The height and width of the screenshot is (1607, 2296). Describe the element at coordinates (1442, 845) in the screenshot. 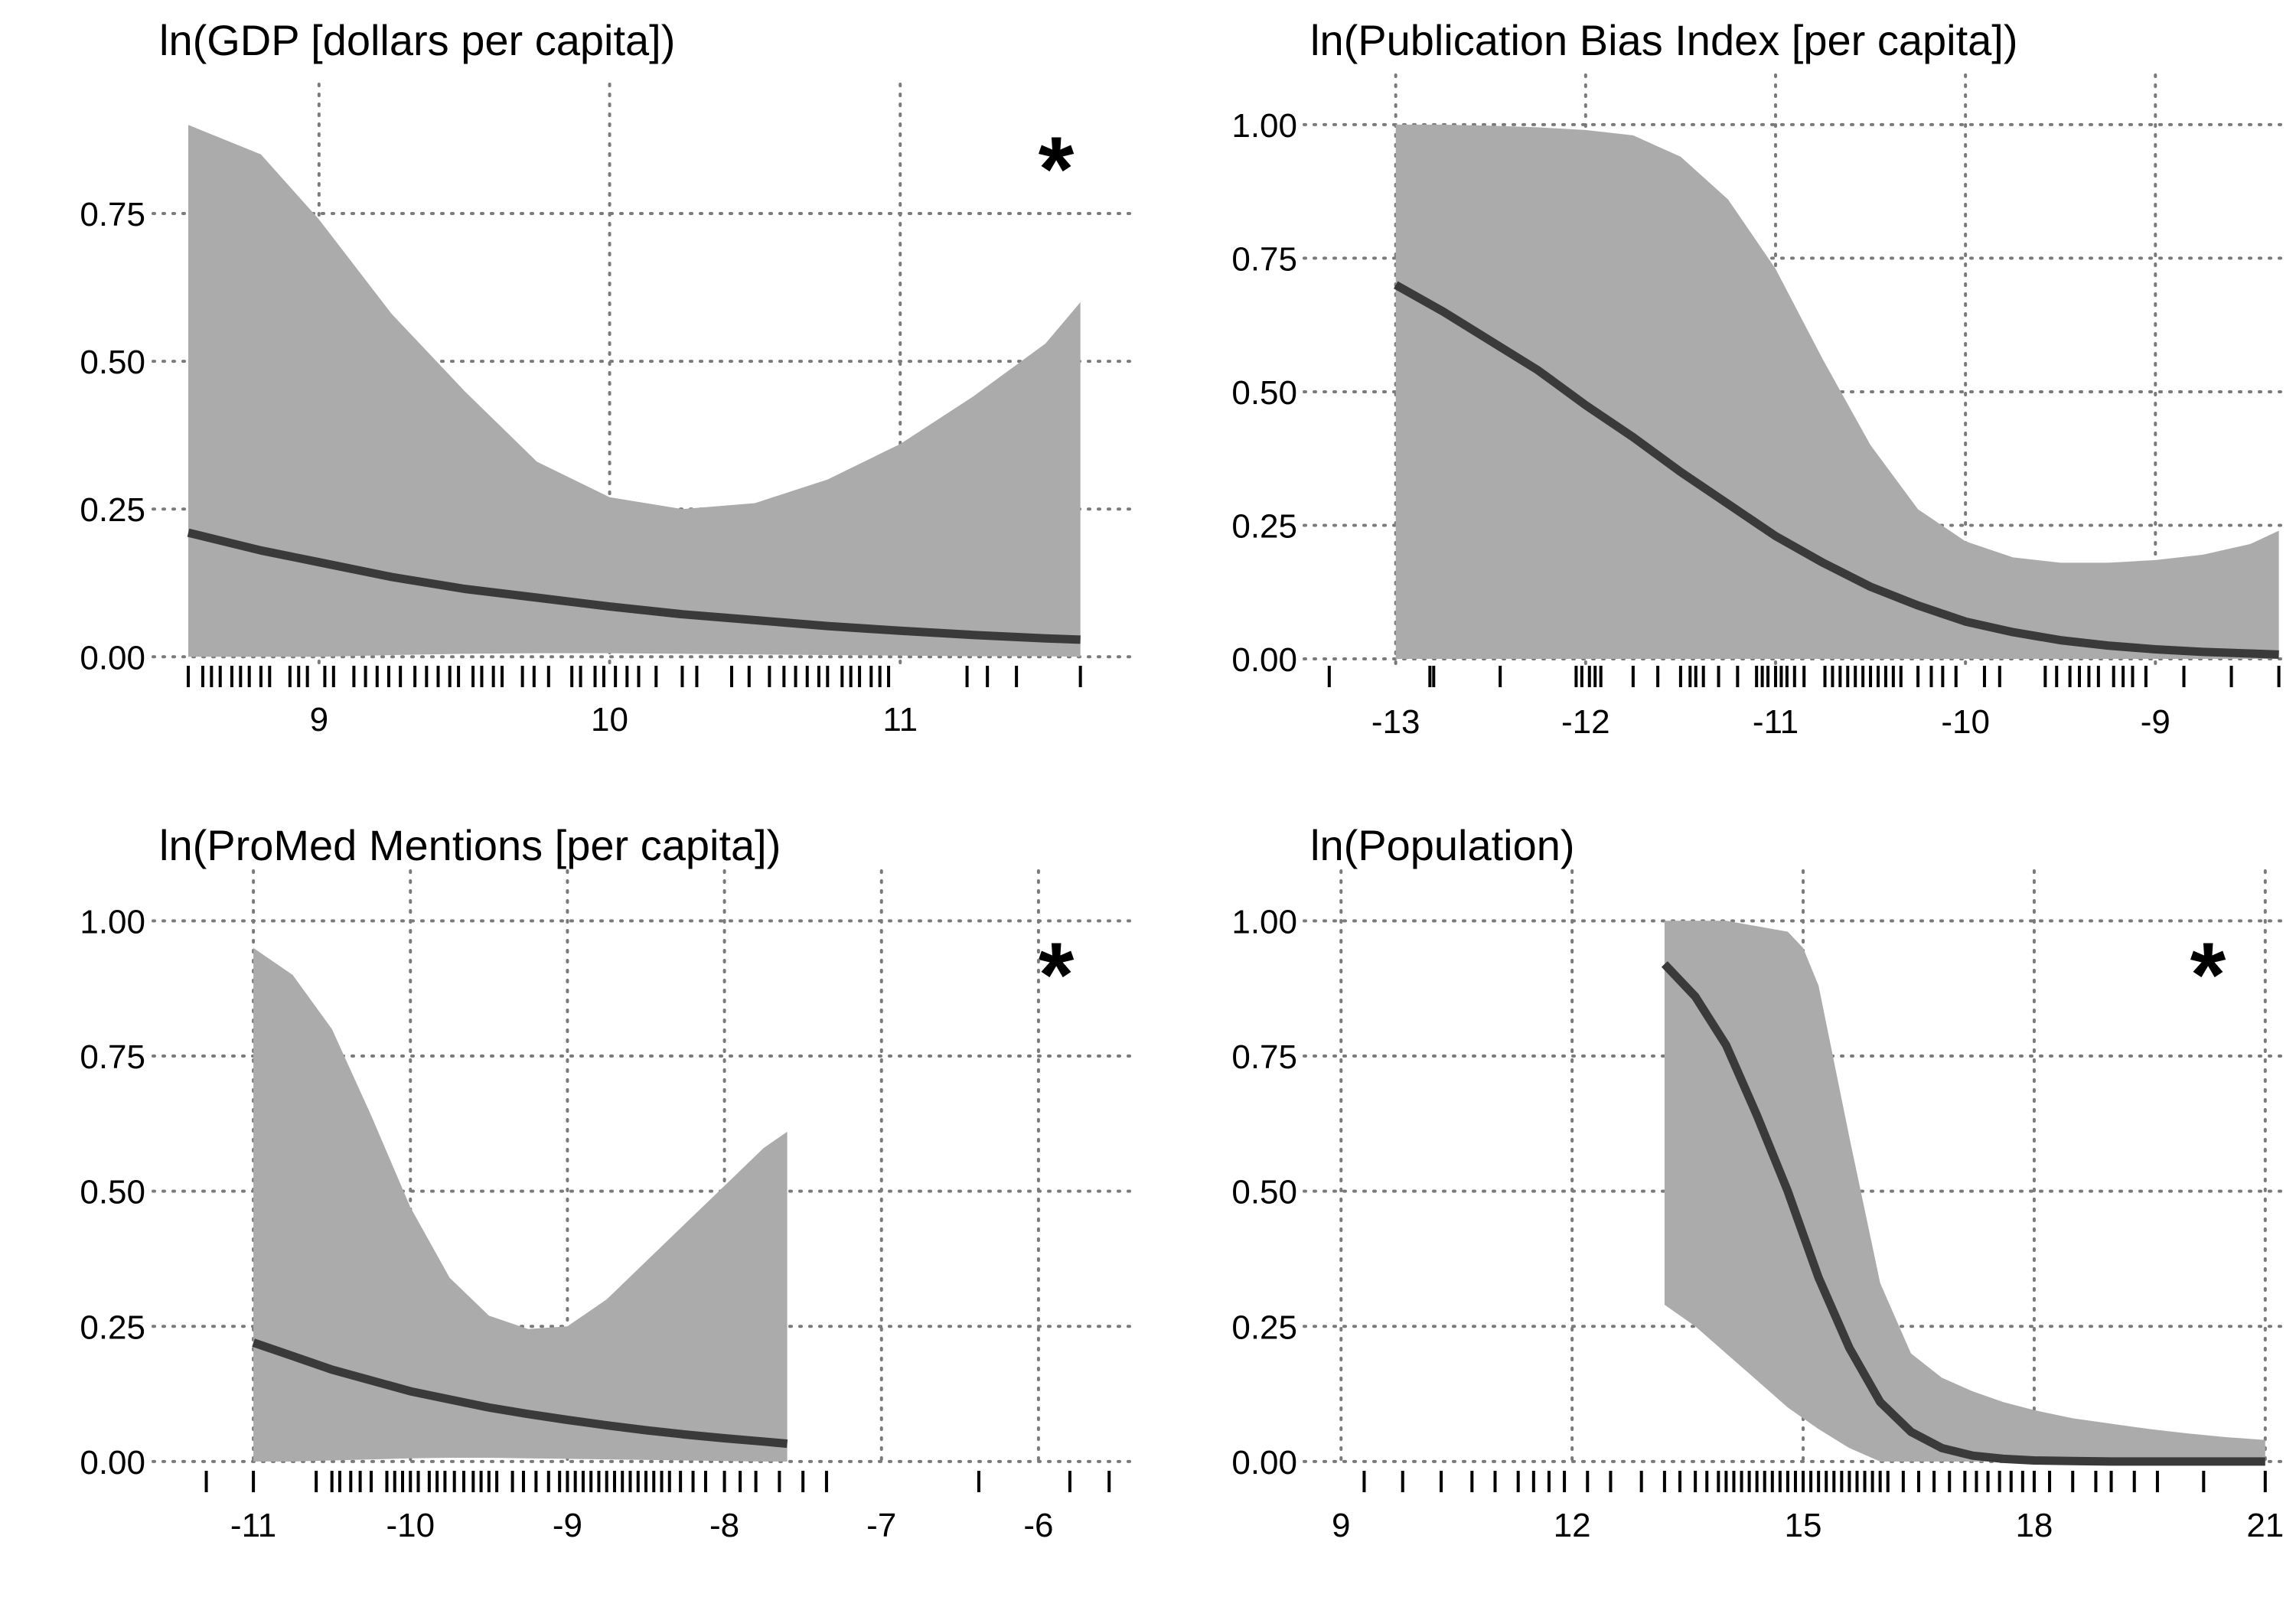

I see `panel-title: ln(Population)` at that location.